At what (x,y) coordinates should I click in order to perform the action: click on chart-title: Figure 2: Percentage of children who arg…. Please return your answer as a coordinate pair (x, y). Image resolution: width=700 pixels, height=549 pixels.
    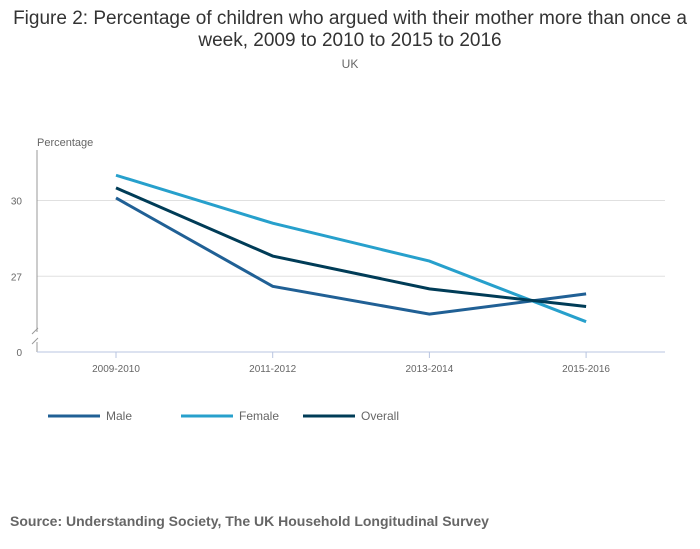
    Looking at the image, I should click on (350, 29).